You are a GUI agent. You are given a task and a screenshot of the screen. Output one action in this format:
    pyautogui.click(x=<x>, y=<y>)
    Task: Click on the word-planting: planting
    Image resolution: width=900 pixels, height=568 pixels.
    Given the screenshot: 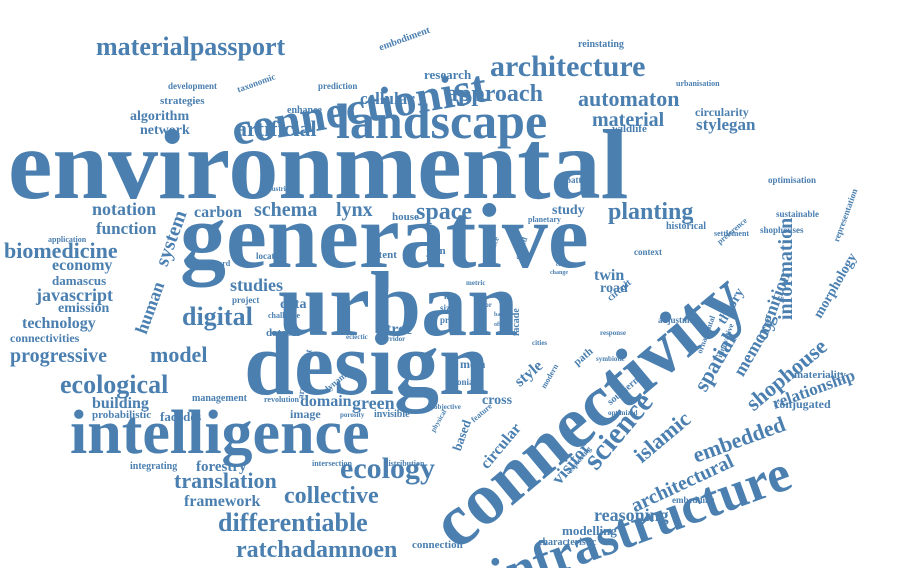 What is the action you would take?
    pyautogui.click(x=651, y=212)
    